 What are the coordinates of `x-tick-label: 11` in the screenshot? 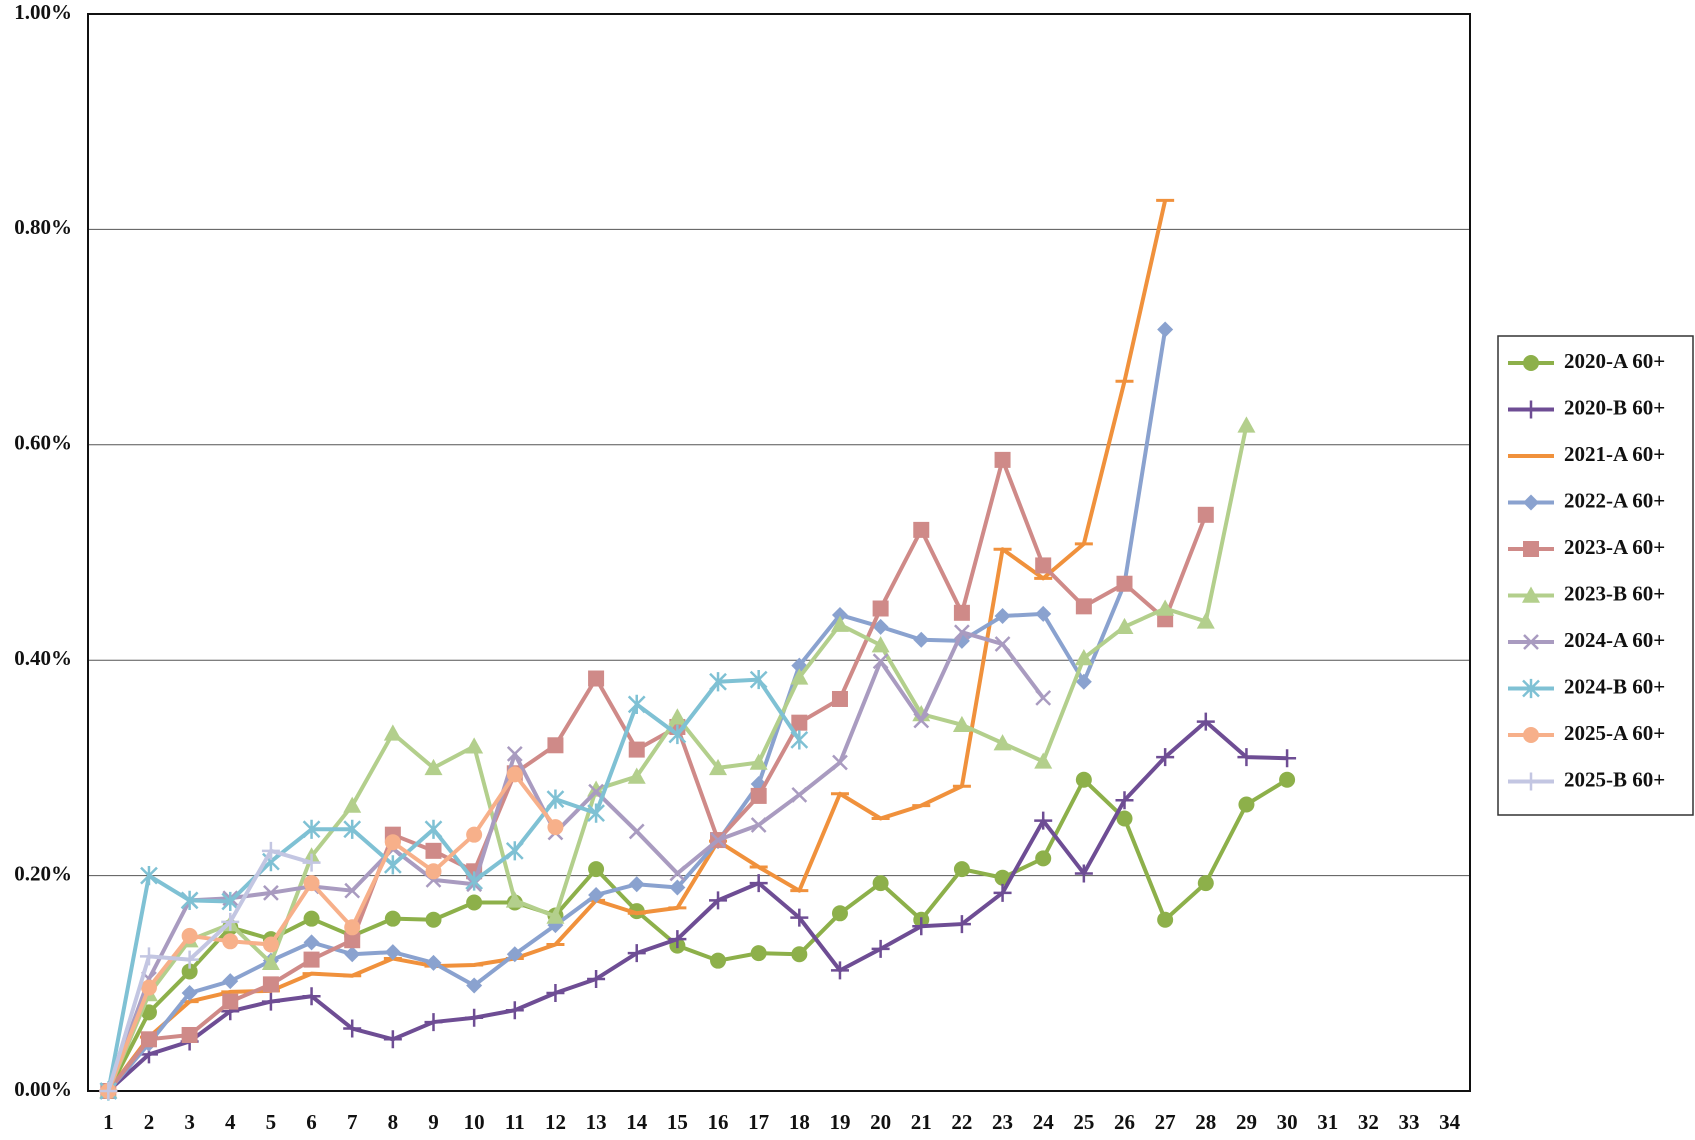 It's located at (515, 1122).